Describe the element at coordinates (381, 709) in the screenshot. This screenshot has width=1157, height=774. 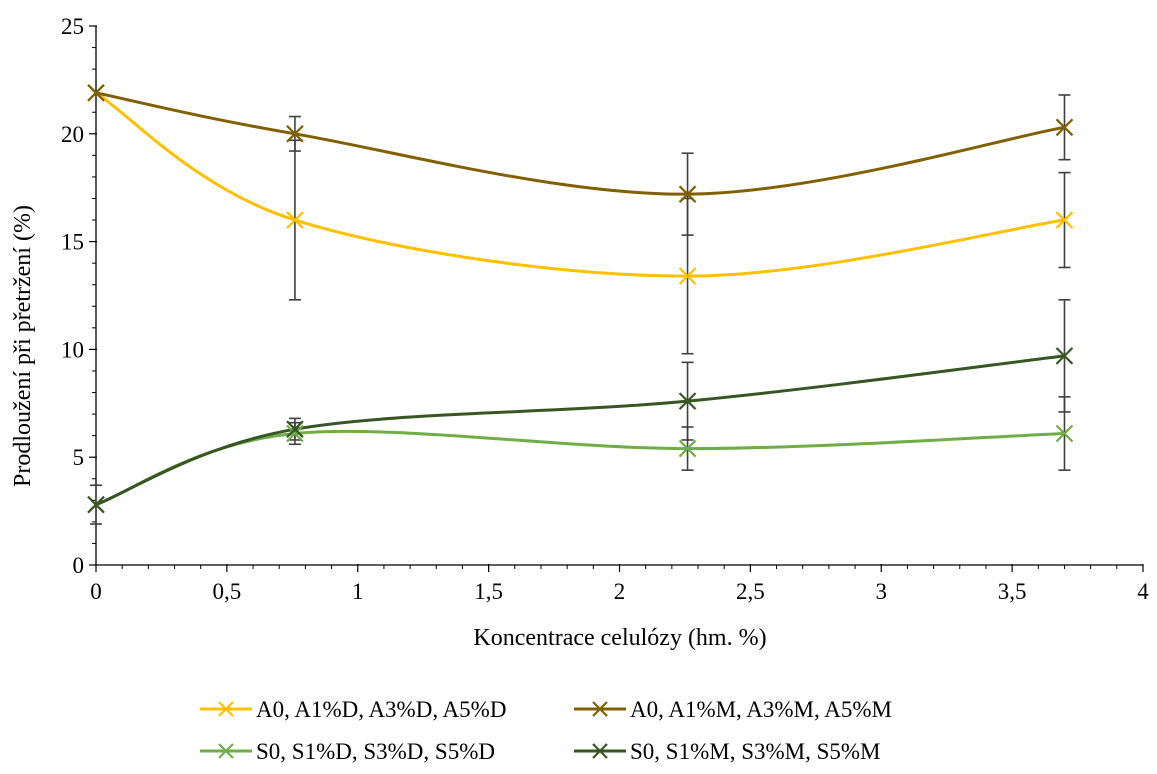
I see `legend-label: A0, A1%D, A3%D, A5%D` at that location.